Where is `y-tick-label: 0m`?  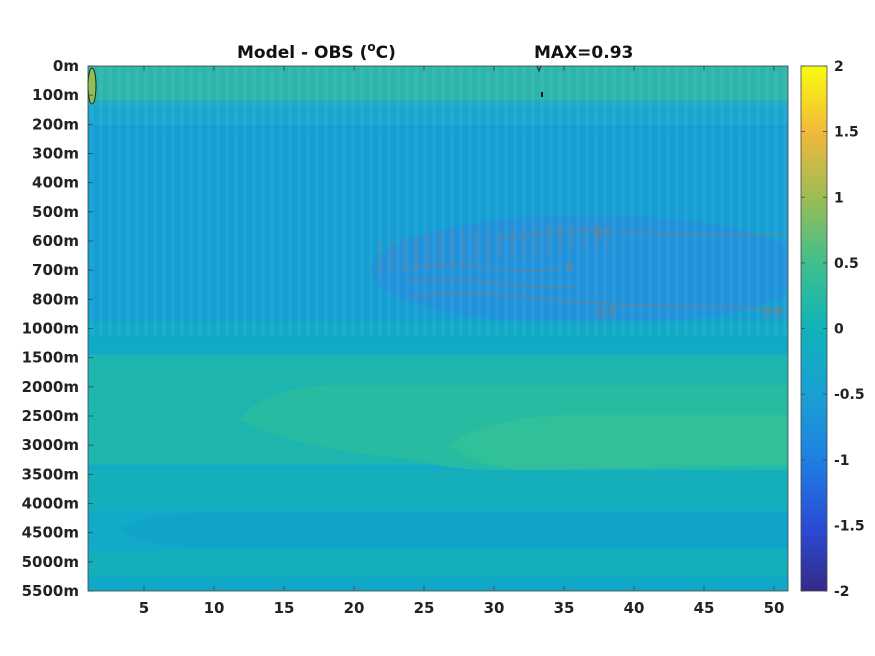 y-tick-label: 0m is located at coordinates (66, 66).